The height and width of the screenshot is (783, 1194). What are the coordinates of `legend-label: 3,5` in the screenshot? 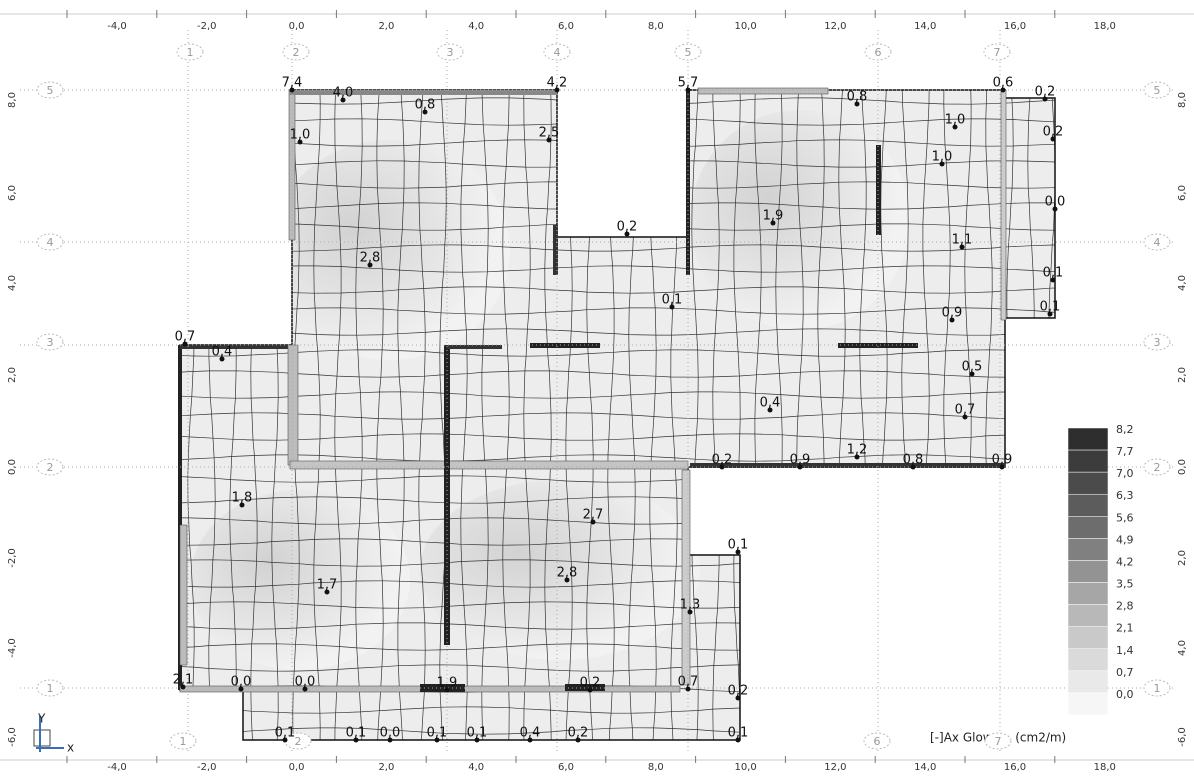 It's located at (1125, 584).